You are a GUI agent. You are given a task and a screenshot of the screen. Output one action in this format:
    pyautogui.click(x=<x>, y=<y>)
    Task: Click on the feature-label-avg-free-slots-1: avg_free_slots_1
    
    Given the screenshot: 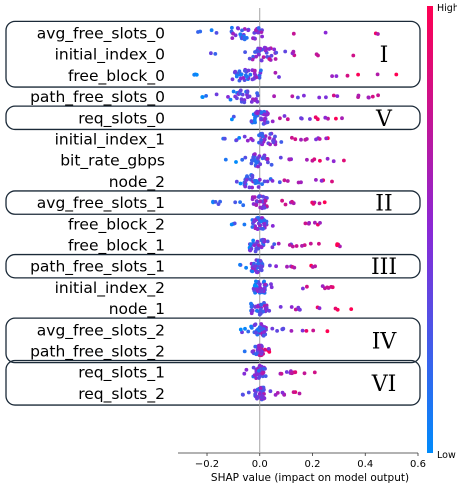 What is the action you would take?
    pyautogui.click(x=101, y=203)
    